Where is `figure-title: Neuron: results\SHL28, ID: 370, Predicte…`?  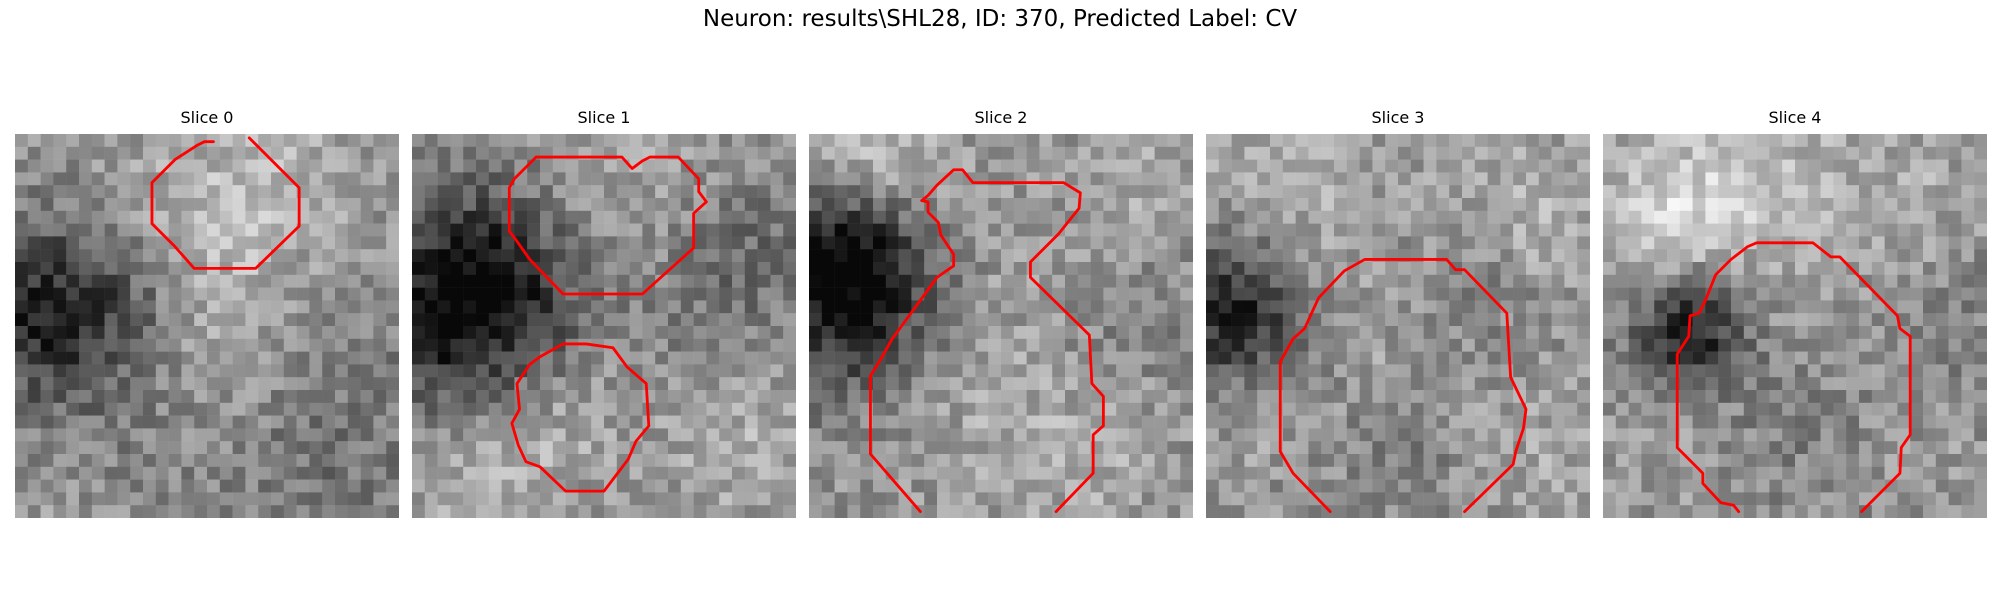
figure-title: Neuron: results\SHL28, ID: 370, Predicte… is located at coordinates (1000, 19).